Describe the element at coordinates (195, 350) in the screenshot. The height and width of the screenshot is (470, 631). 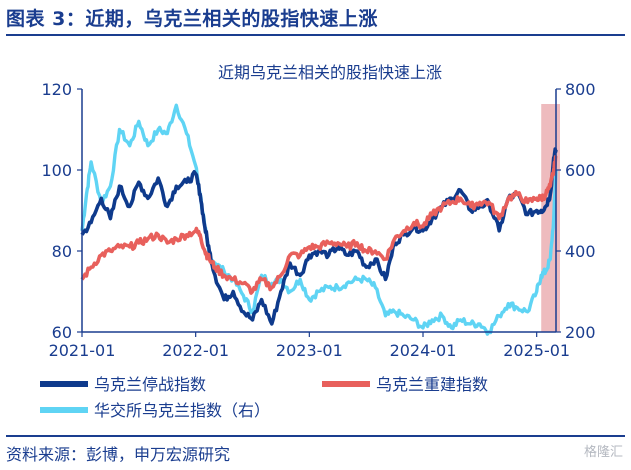
I see `x-tick-label: 2022-01` at that location.